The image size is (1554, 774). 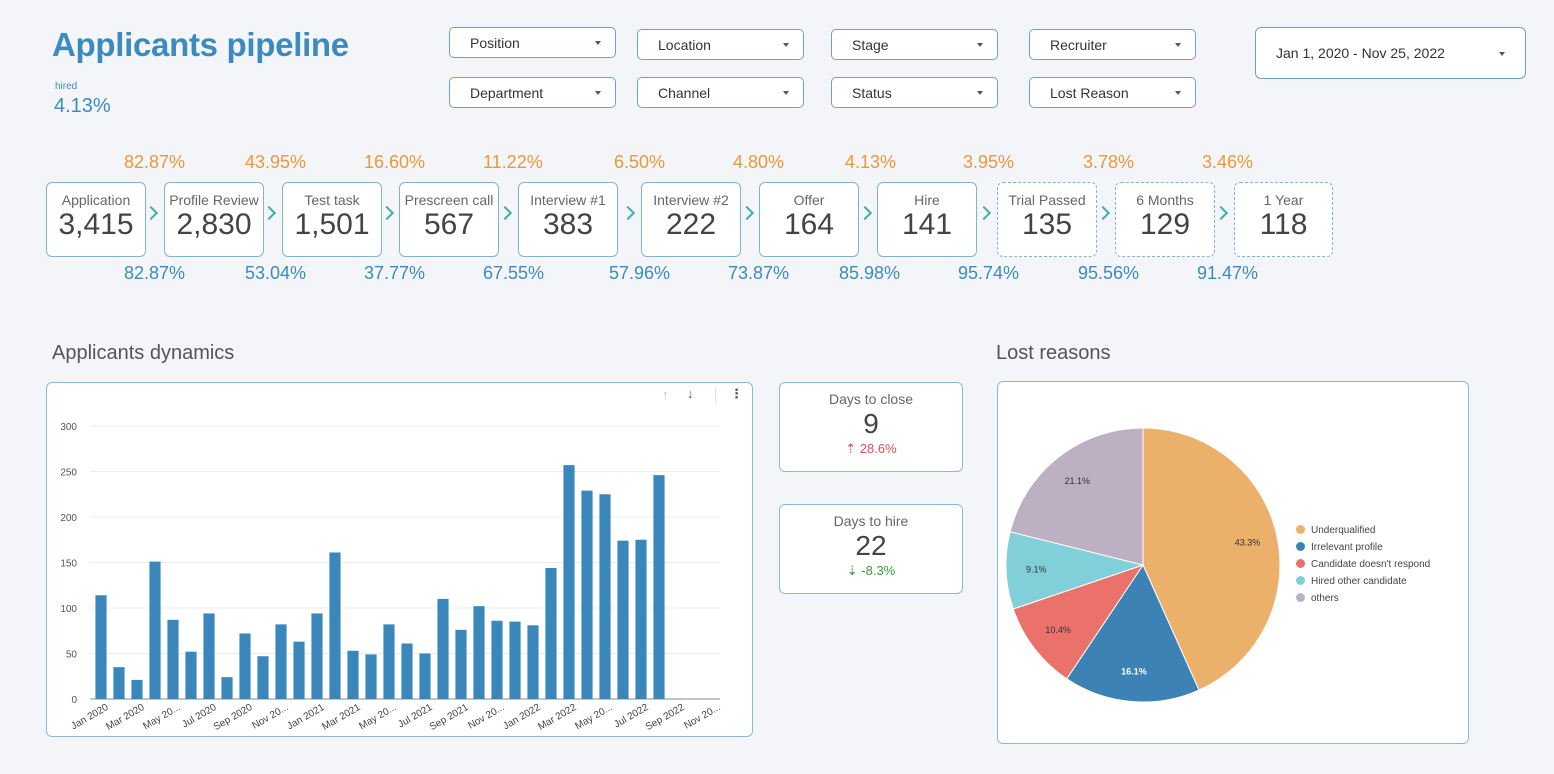 I want to click on stage-filter: Stage, so click(x=914, y=44).